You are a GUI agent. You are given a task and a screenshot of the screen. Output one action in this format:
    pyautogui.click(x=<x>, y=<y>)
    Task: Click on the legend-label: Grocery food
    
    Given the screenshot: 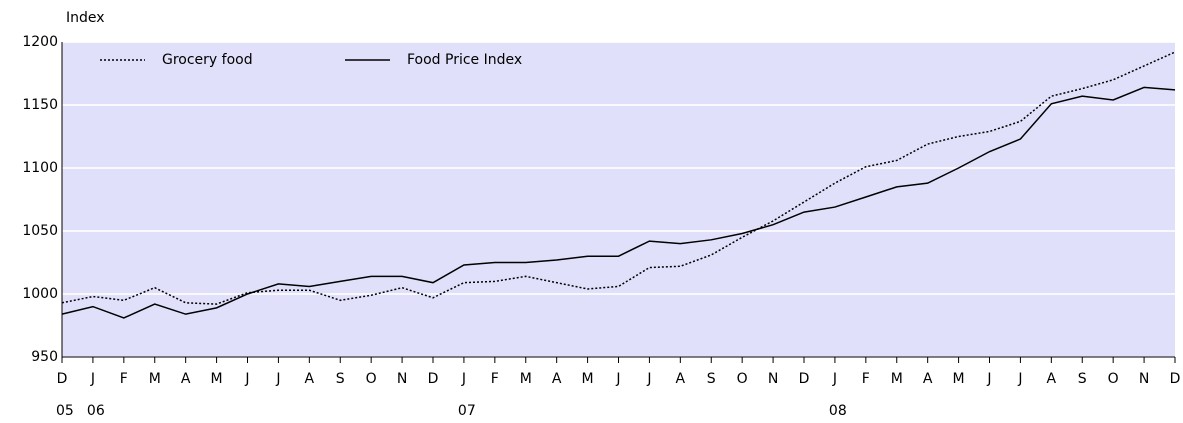 What is the action you would take?
    pyautogui.click(x=207, y=60)
    